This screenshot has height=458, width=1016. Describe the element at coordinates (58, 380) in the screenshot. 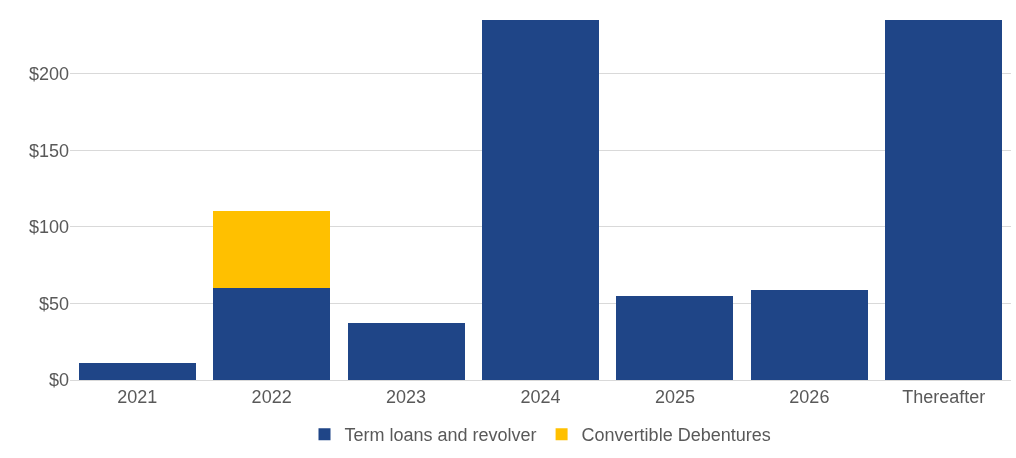

I see `y-tick-label: $0` at that location.